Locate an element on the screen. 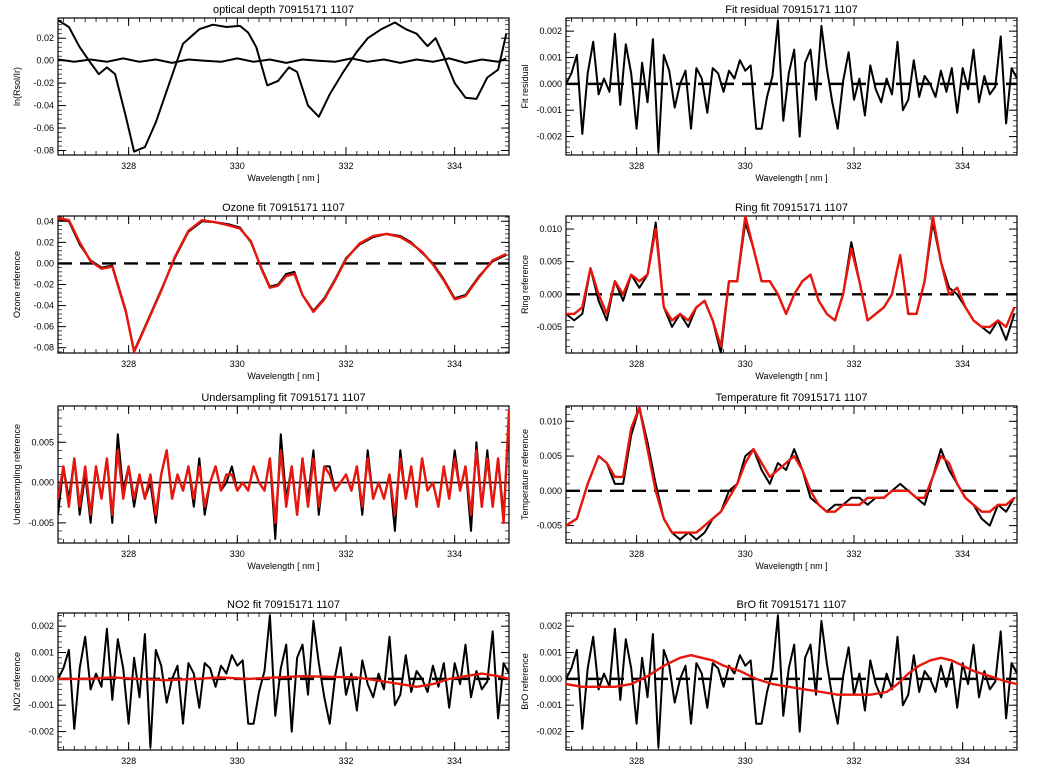 The image size is (1041, 765). y-tick-label: -0.06 is located at coordinates (43, 327).